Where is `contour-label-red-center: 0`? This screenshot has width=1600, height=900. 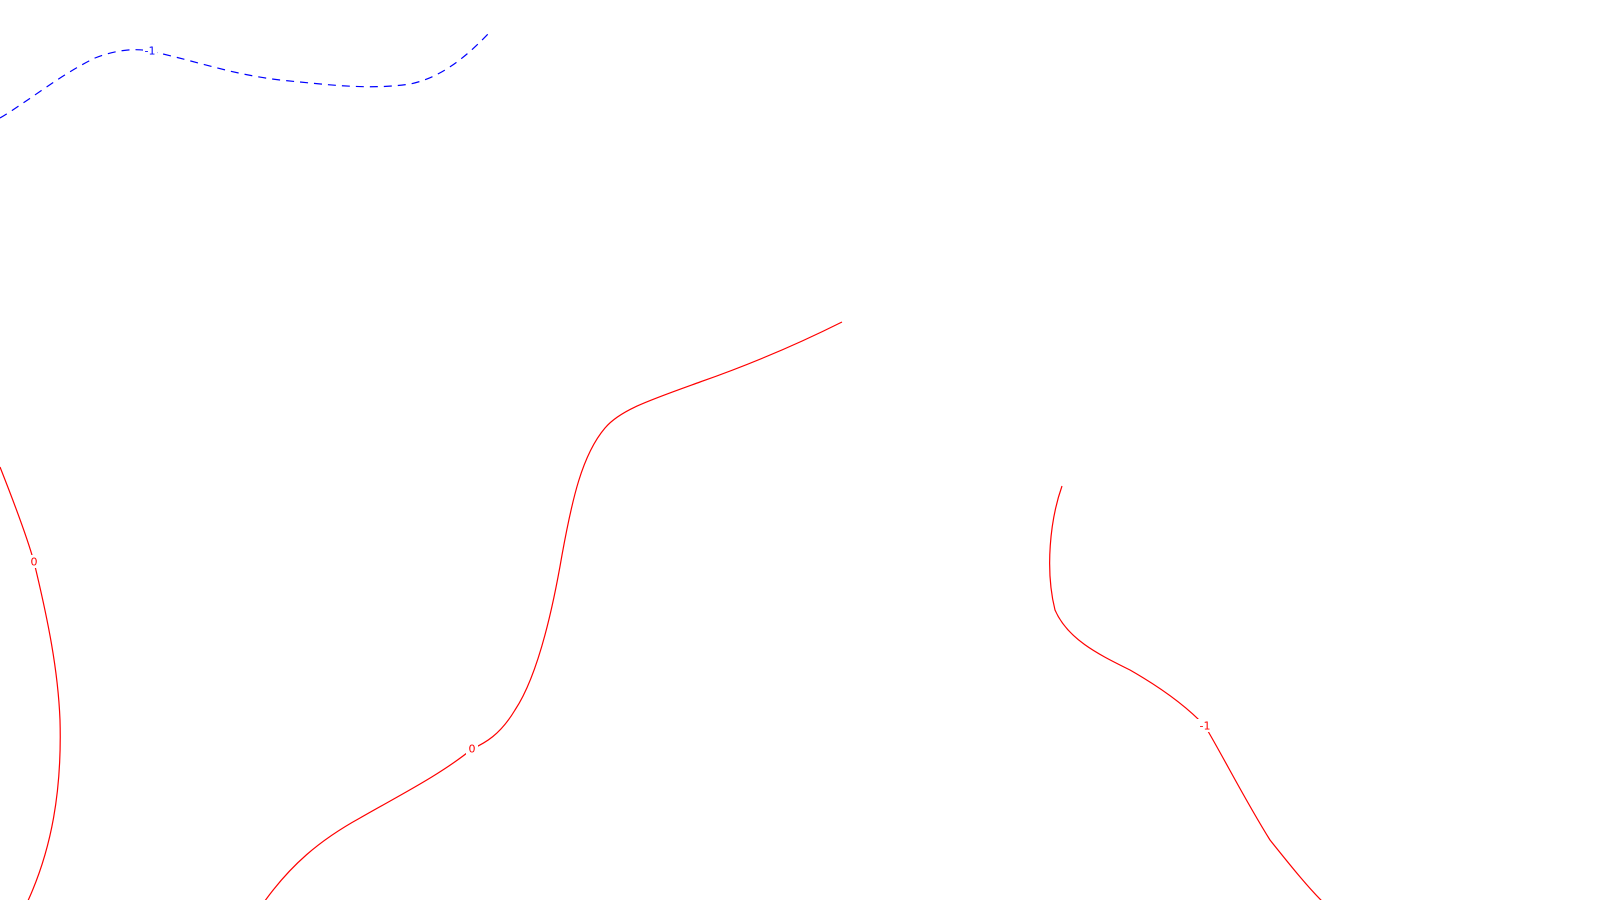
contour-label-red-center: 0 is located at coordinates (472, 749).